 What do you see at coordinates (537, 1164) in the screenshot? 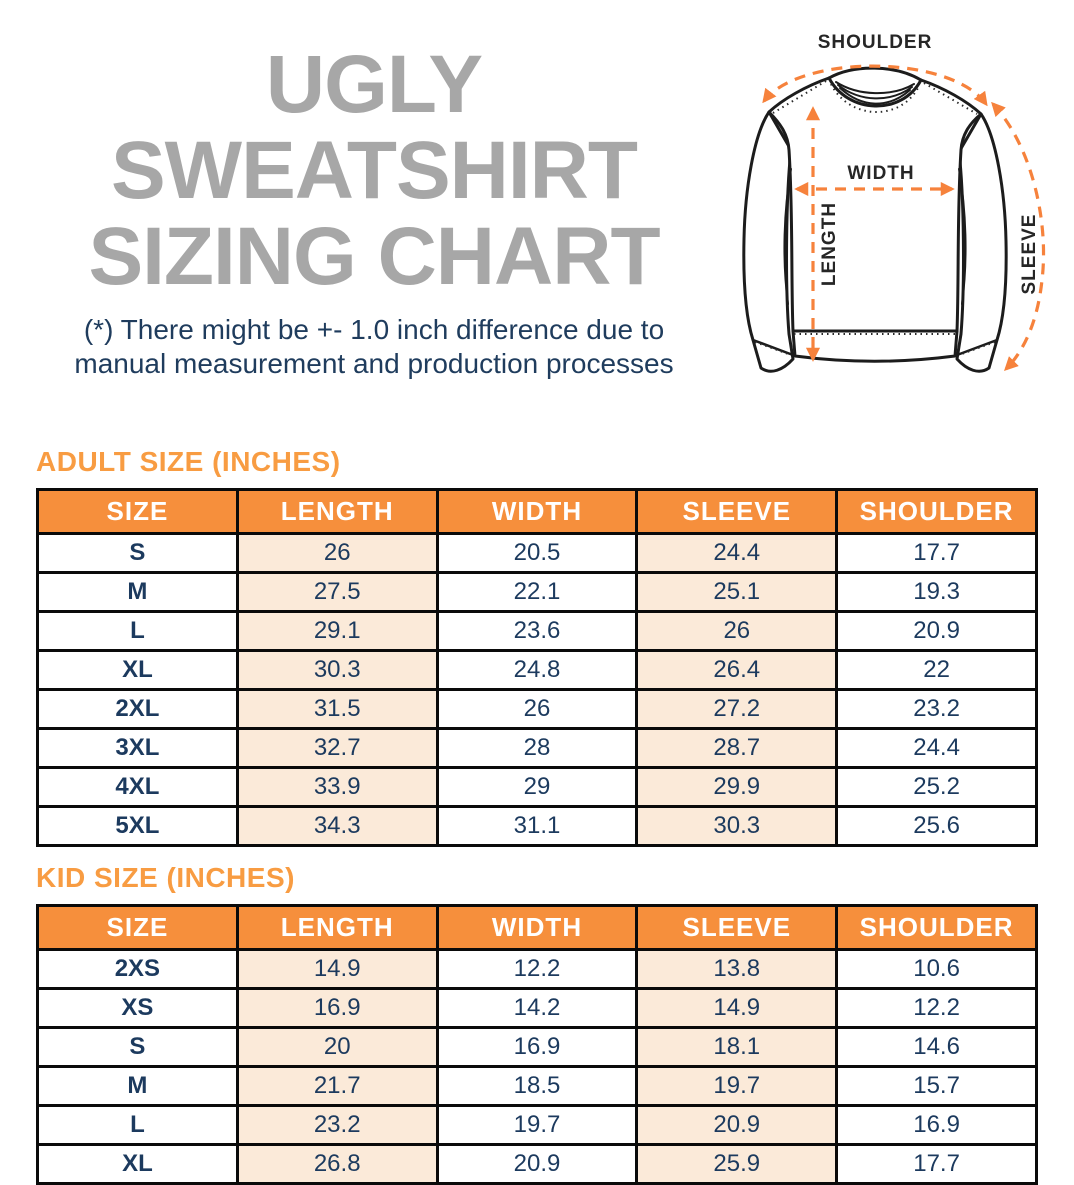
I see `table-row: XL 26.8 20.9 25.9 17.7` at bounding box center [537, 1164].